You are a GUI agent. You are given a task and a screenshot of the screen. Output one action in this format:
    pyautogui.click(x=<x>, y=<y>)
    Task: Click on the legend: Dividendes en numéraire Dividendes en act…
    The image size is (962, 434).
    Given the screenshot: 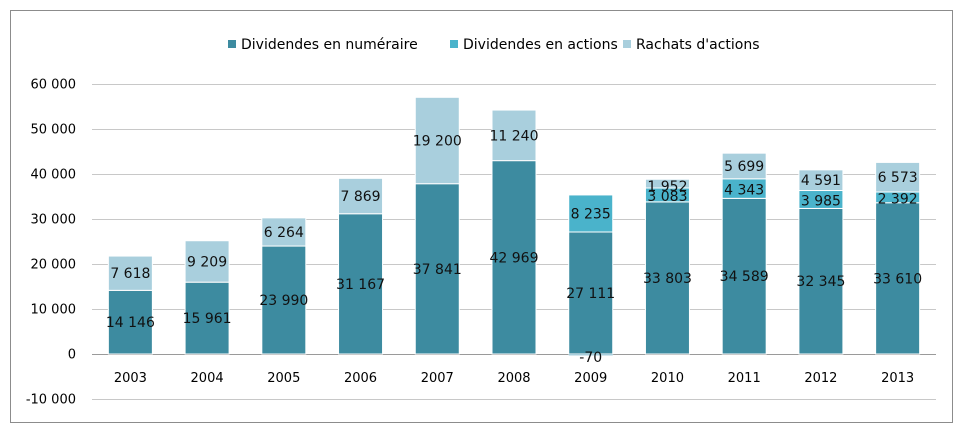 What is the action you would take?
    pyautogui.click(x=494, y=45)
    